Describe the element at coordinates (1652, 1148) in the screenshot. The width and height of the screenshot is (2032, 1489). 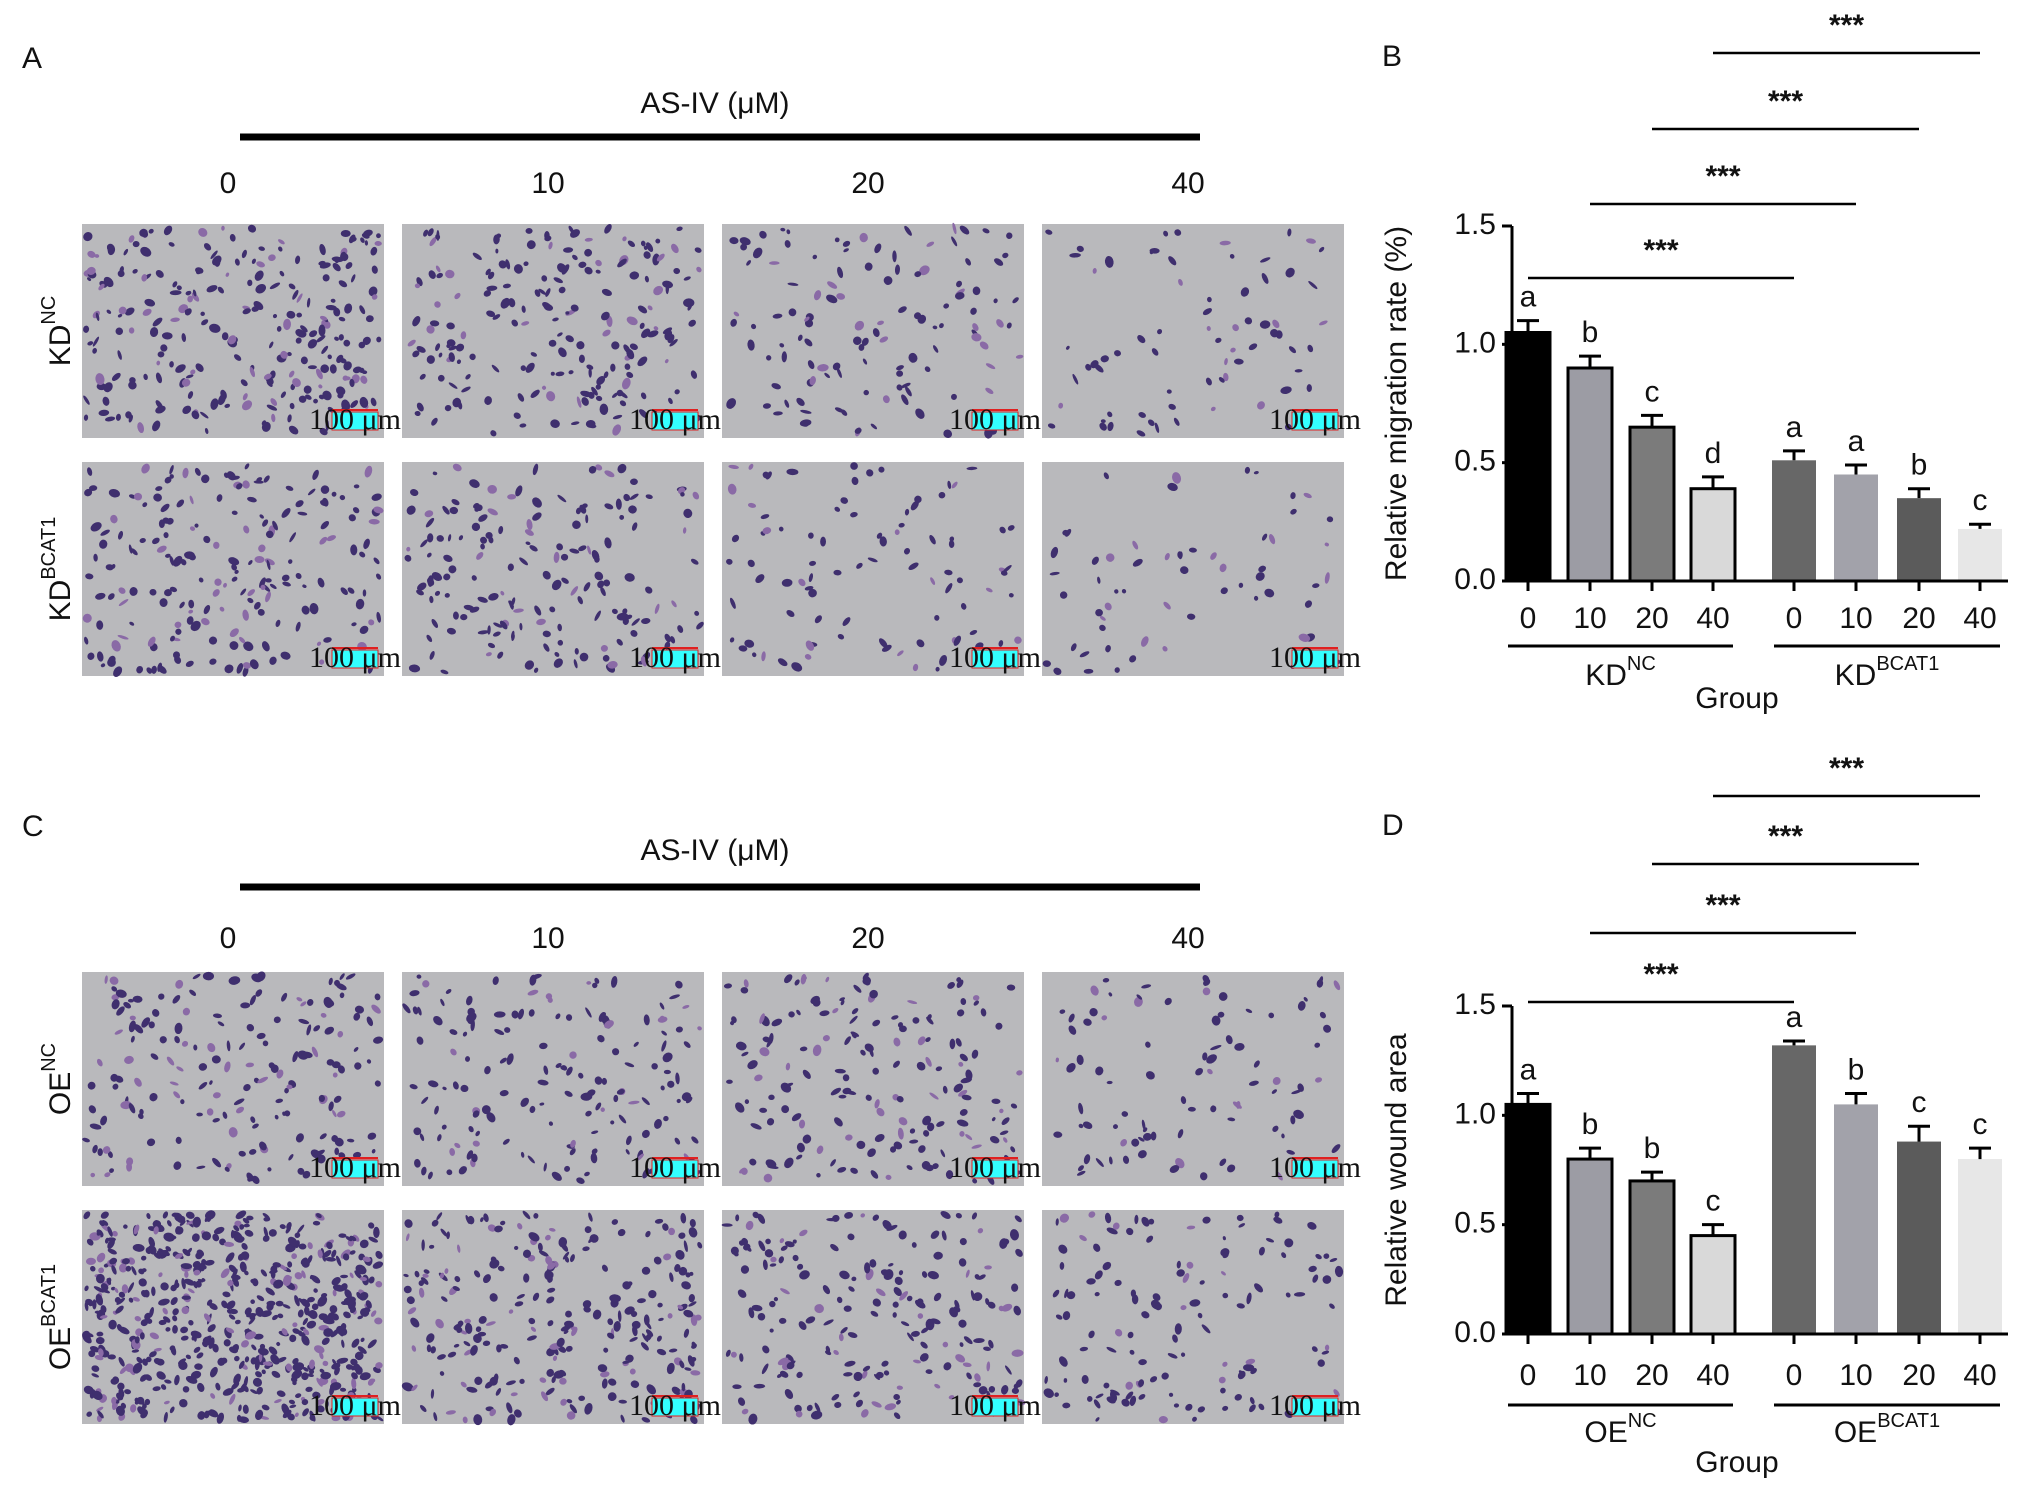
I see `annotation: b` at that location.